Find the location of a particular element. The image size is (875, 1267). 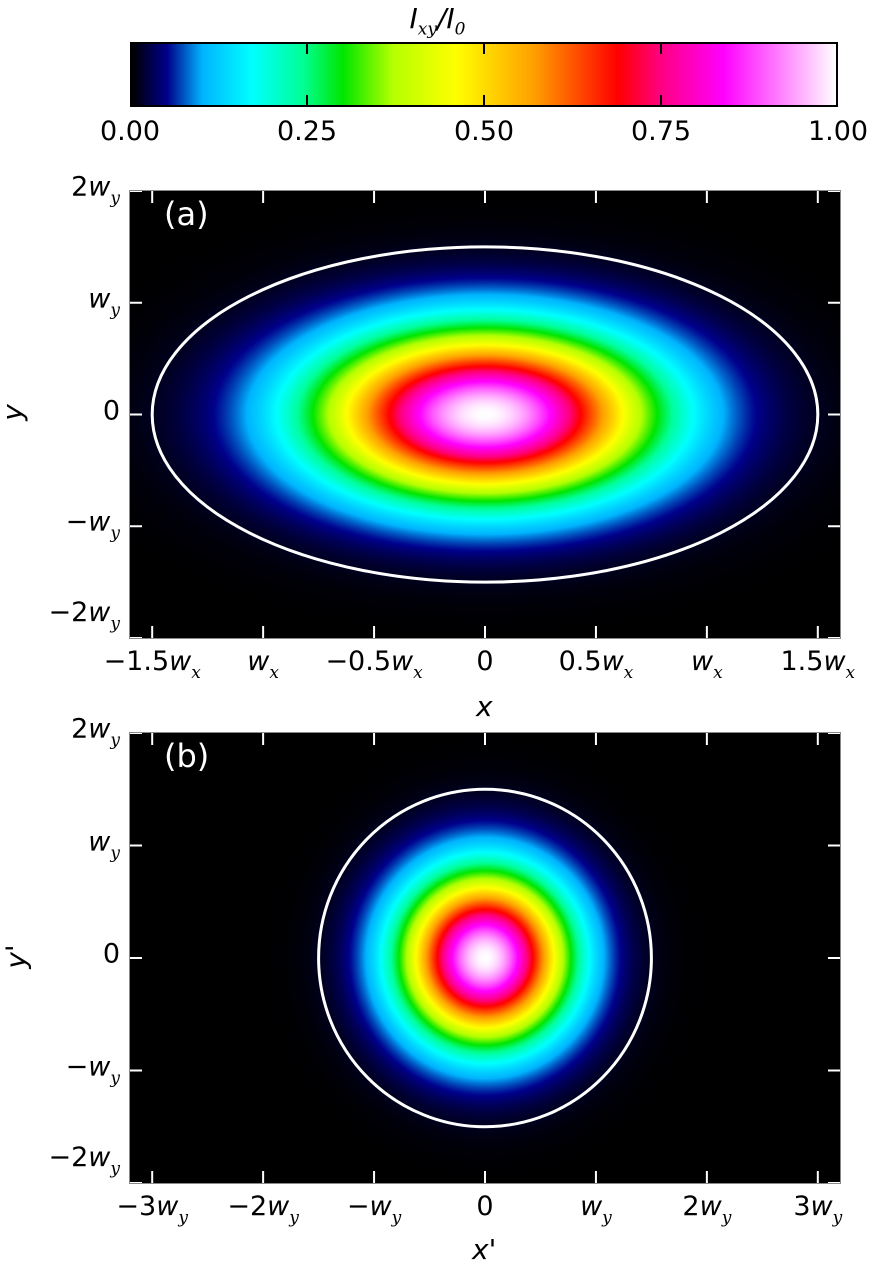

panel-a-xlabel: x is located at coordinates (484, 706).